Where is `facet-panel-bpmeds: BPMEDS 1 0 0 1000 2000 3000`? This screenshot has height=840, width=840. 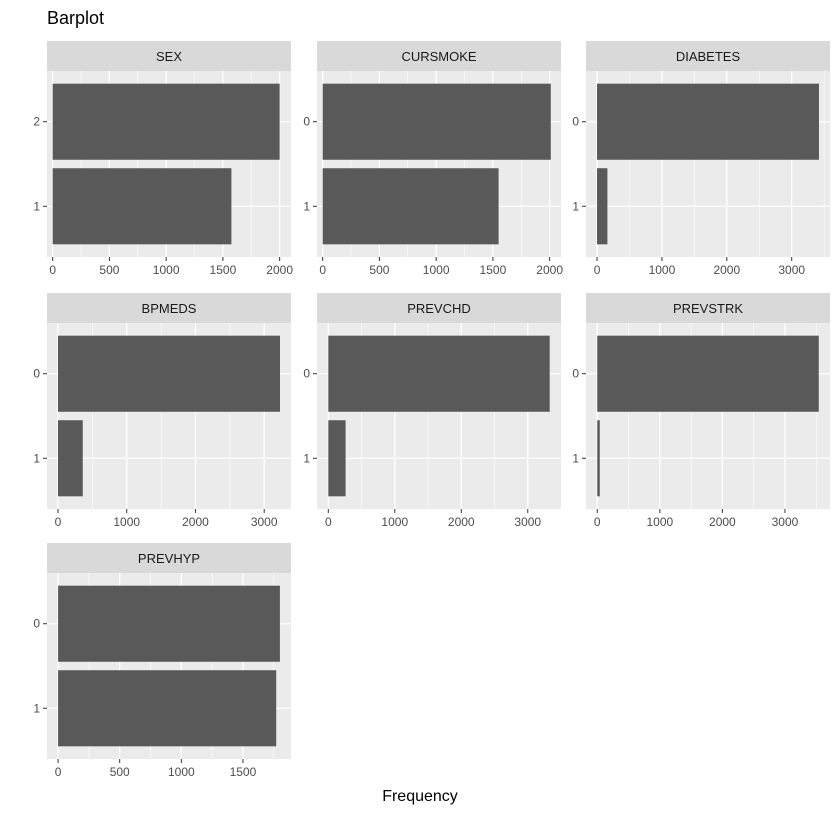 facet-panel-bpmeds: BPMEDS 1 0 0 1000 2000 3000 is located at coordinates (162, 411).